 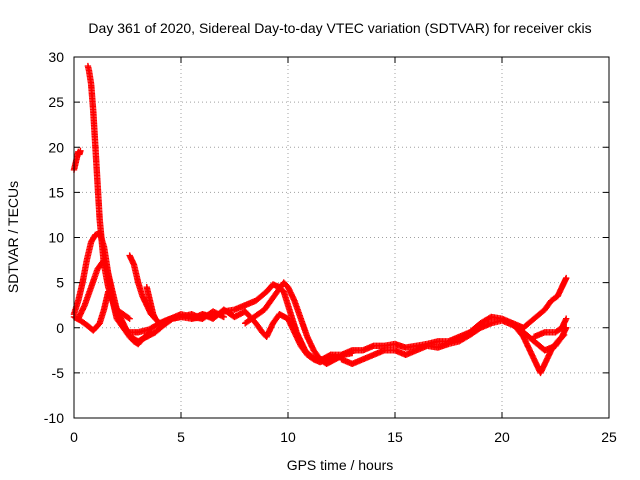 What do you see at coordinates (54, 418) in the screenshot?
I see `y-tick-label: -10` at bounding box center [54, 418].